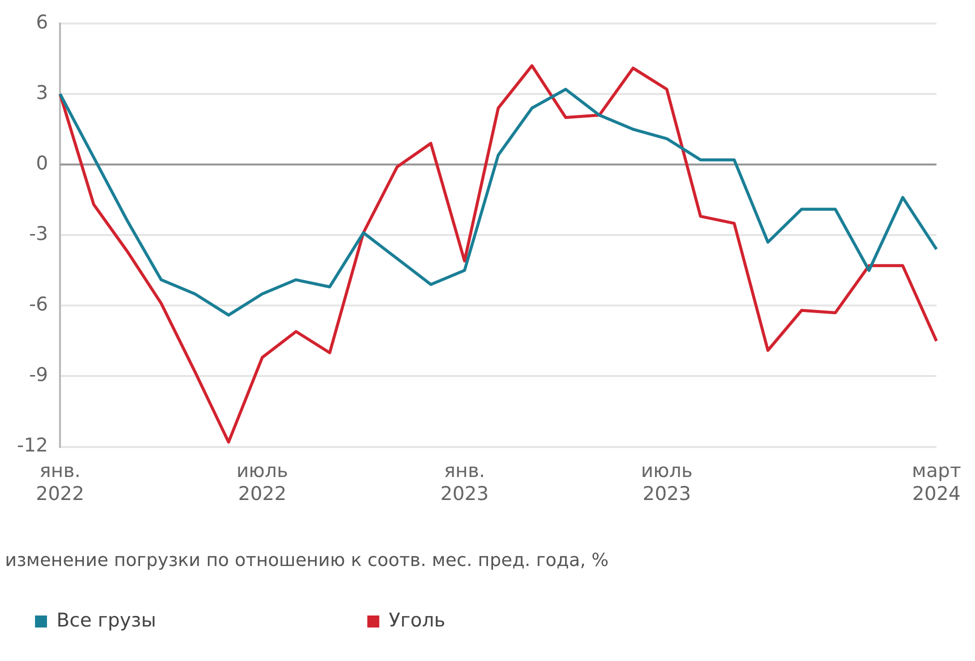 The image size is (975, 661). What do you see at coordinates (38, 305) in the screenshot?
I see `y-tick-label: -6` at bounding box center [38, 305].